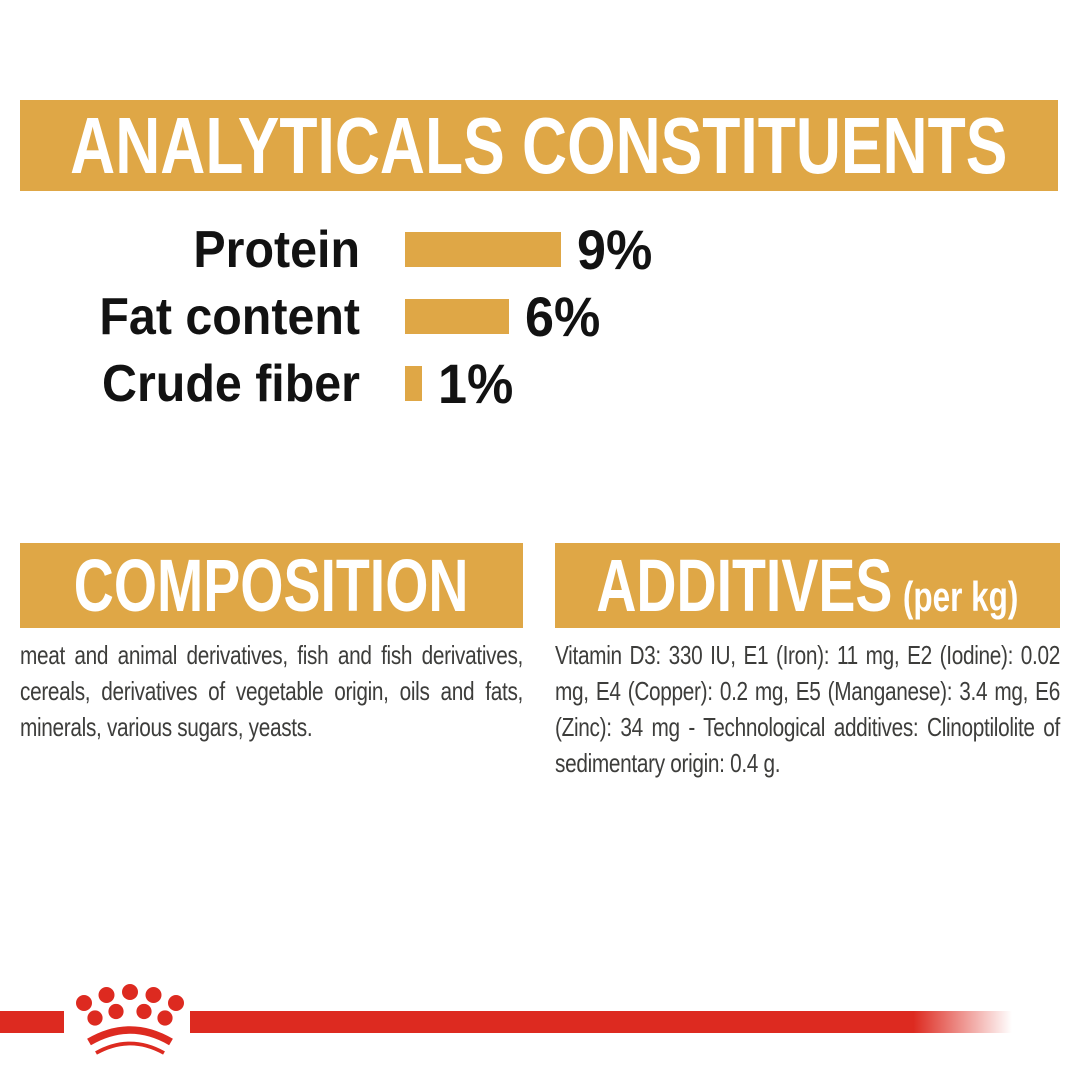 The height and width of the screenshot is (1080, 1080). What do you see at coordinates (130, 1040) in the screenshot?
I see `crown-base-arcs` at bounding box center [130, 1040].